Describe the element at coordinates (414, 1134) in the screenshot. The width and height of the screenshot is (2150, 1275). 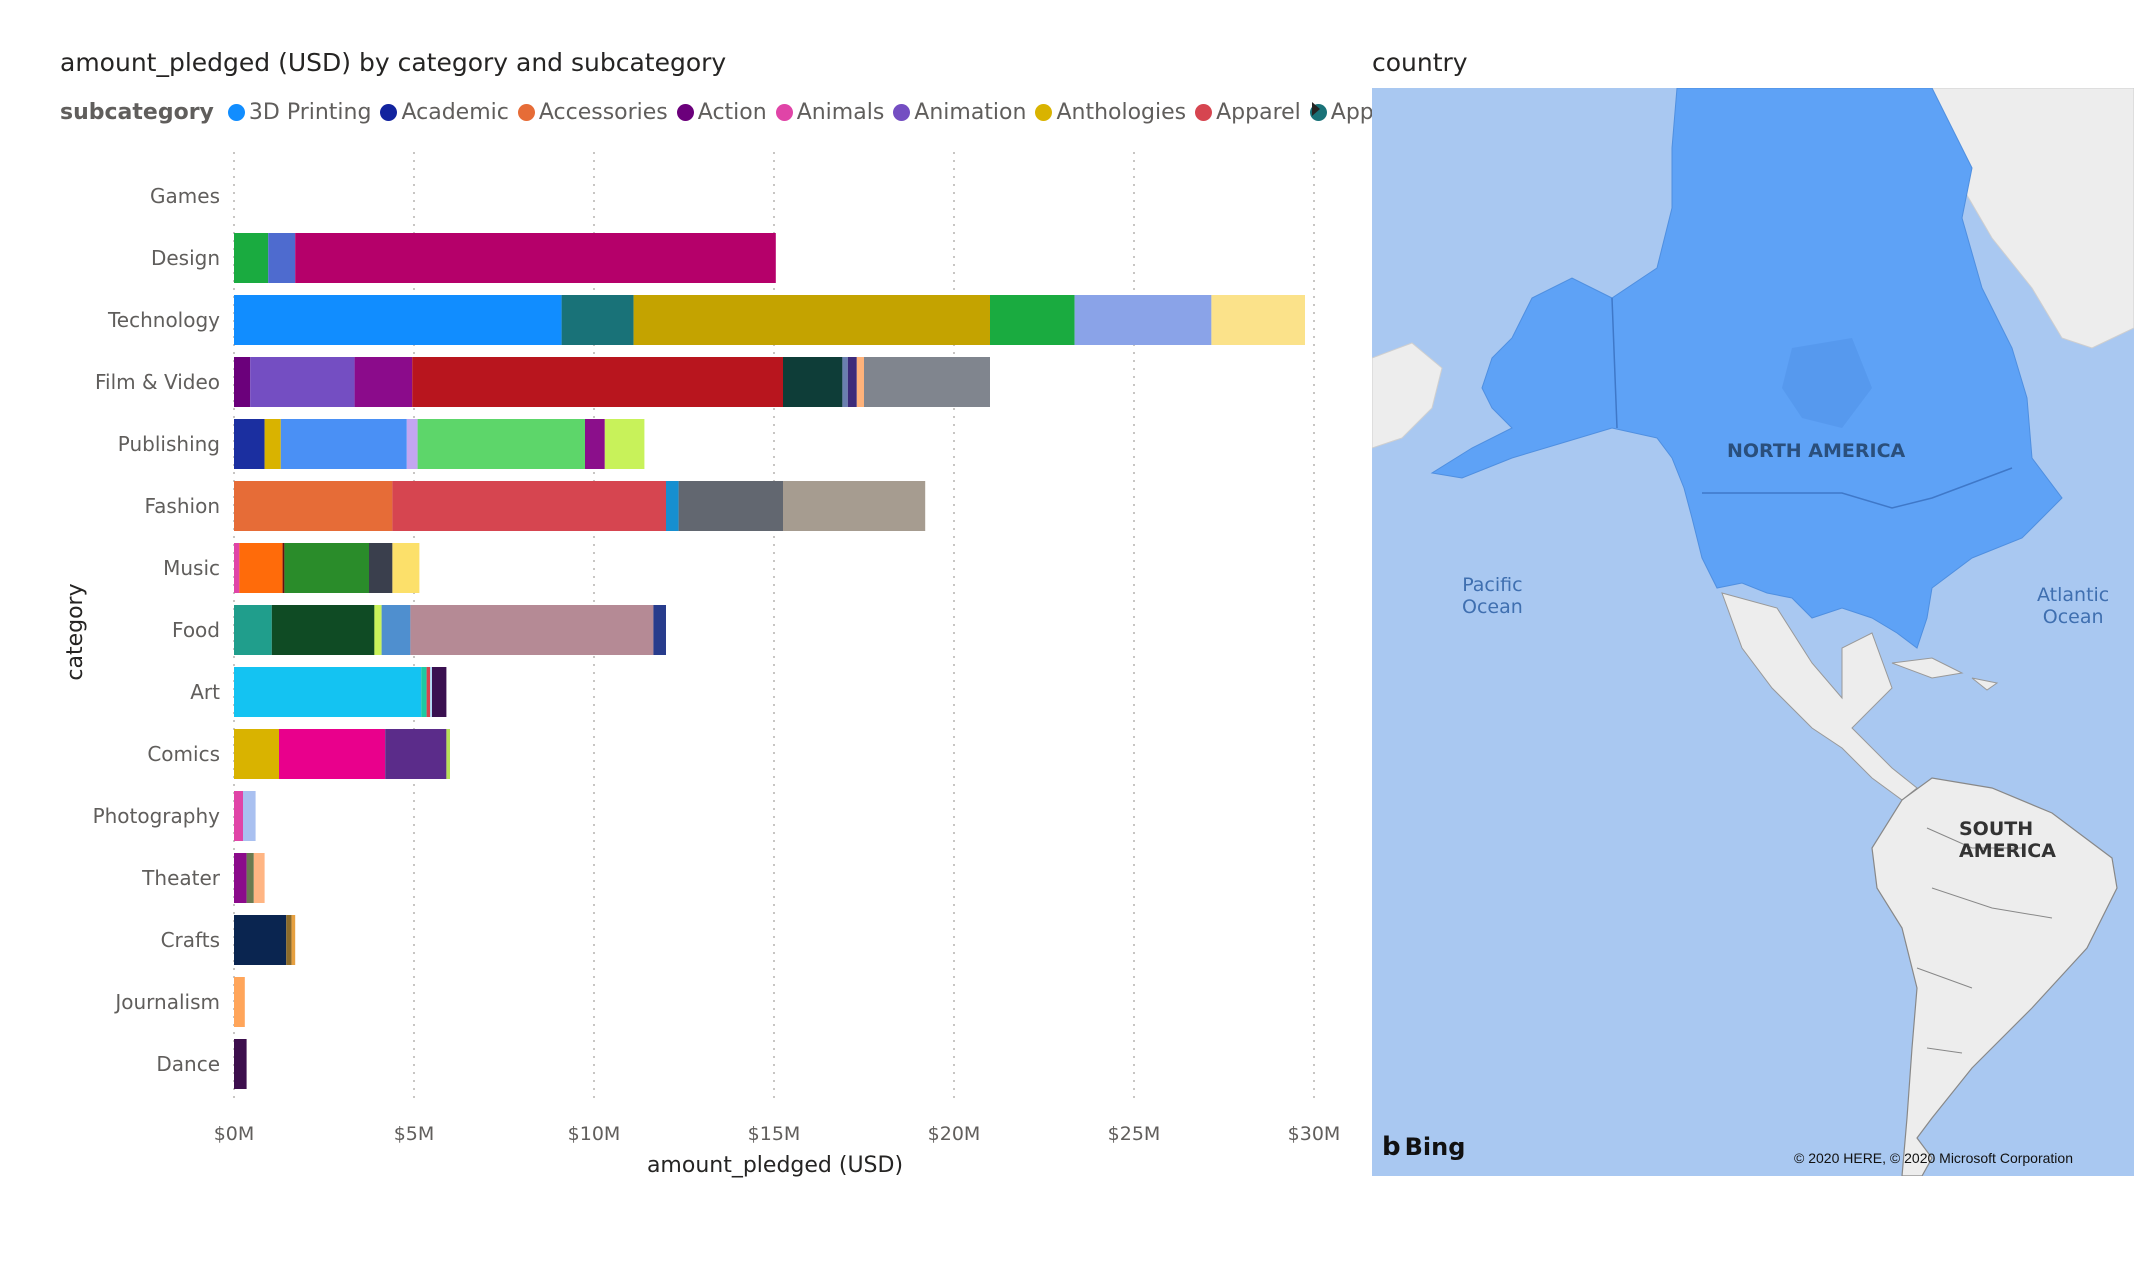
I see `x-tick-label: $5M` at that location.